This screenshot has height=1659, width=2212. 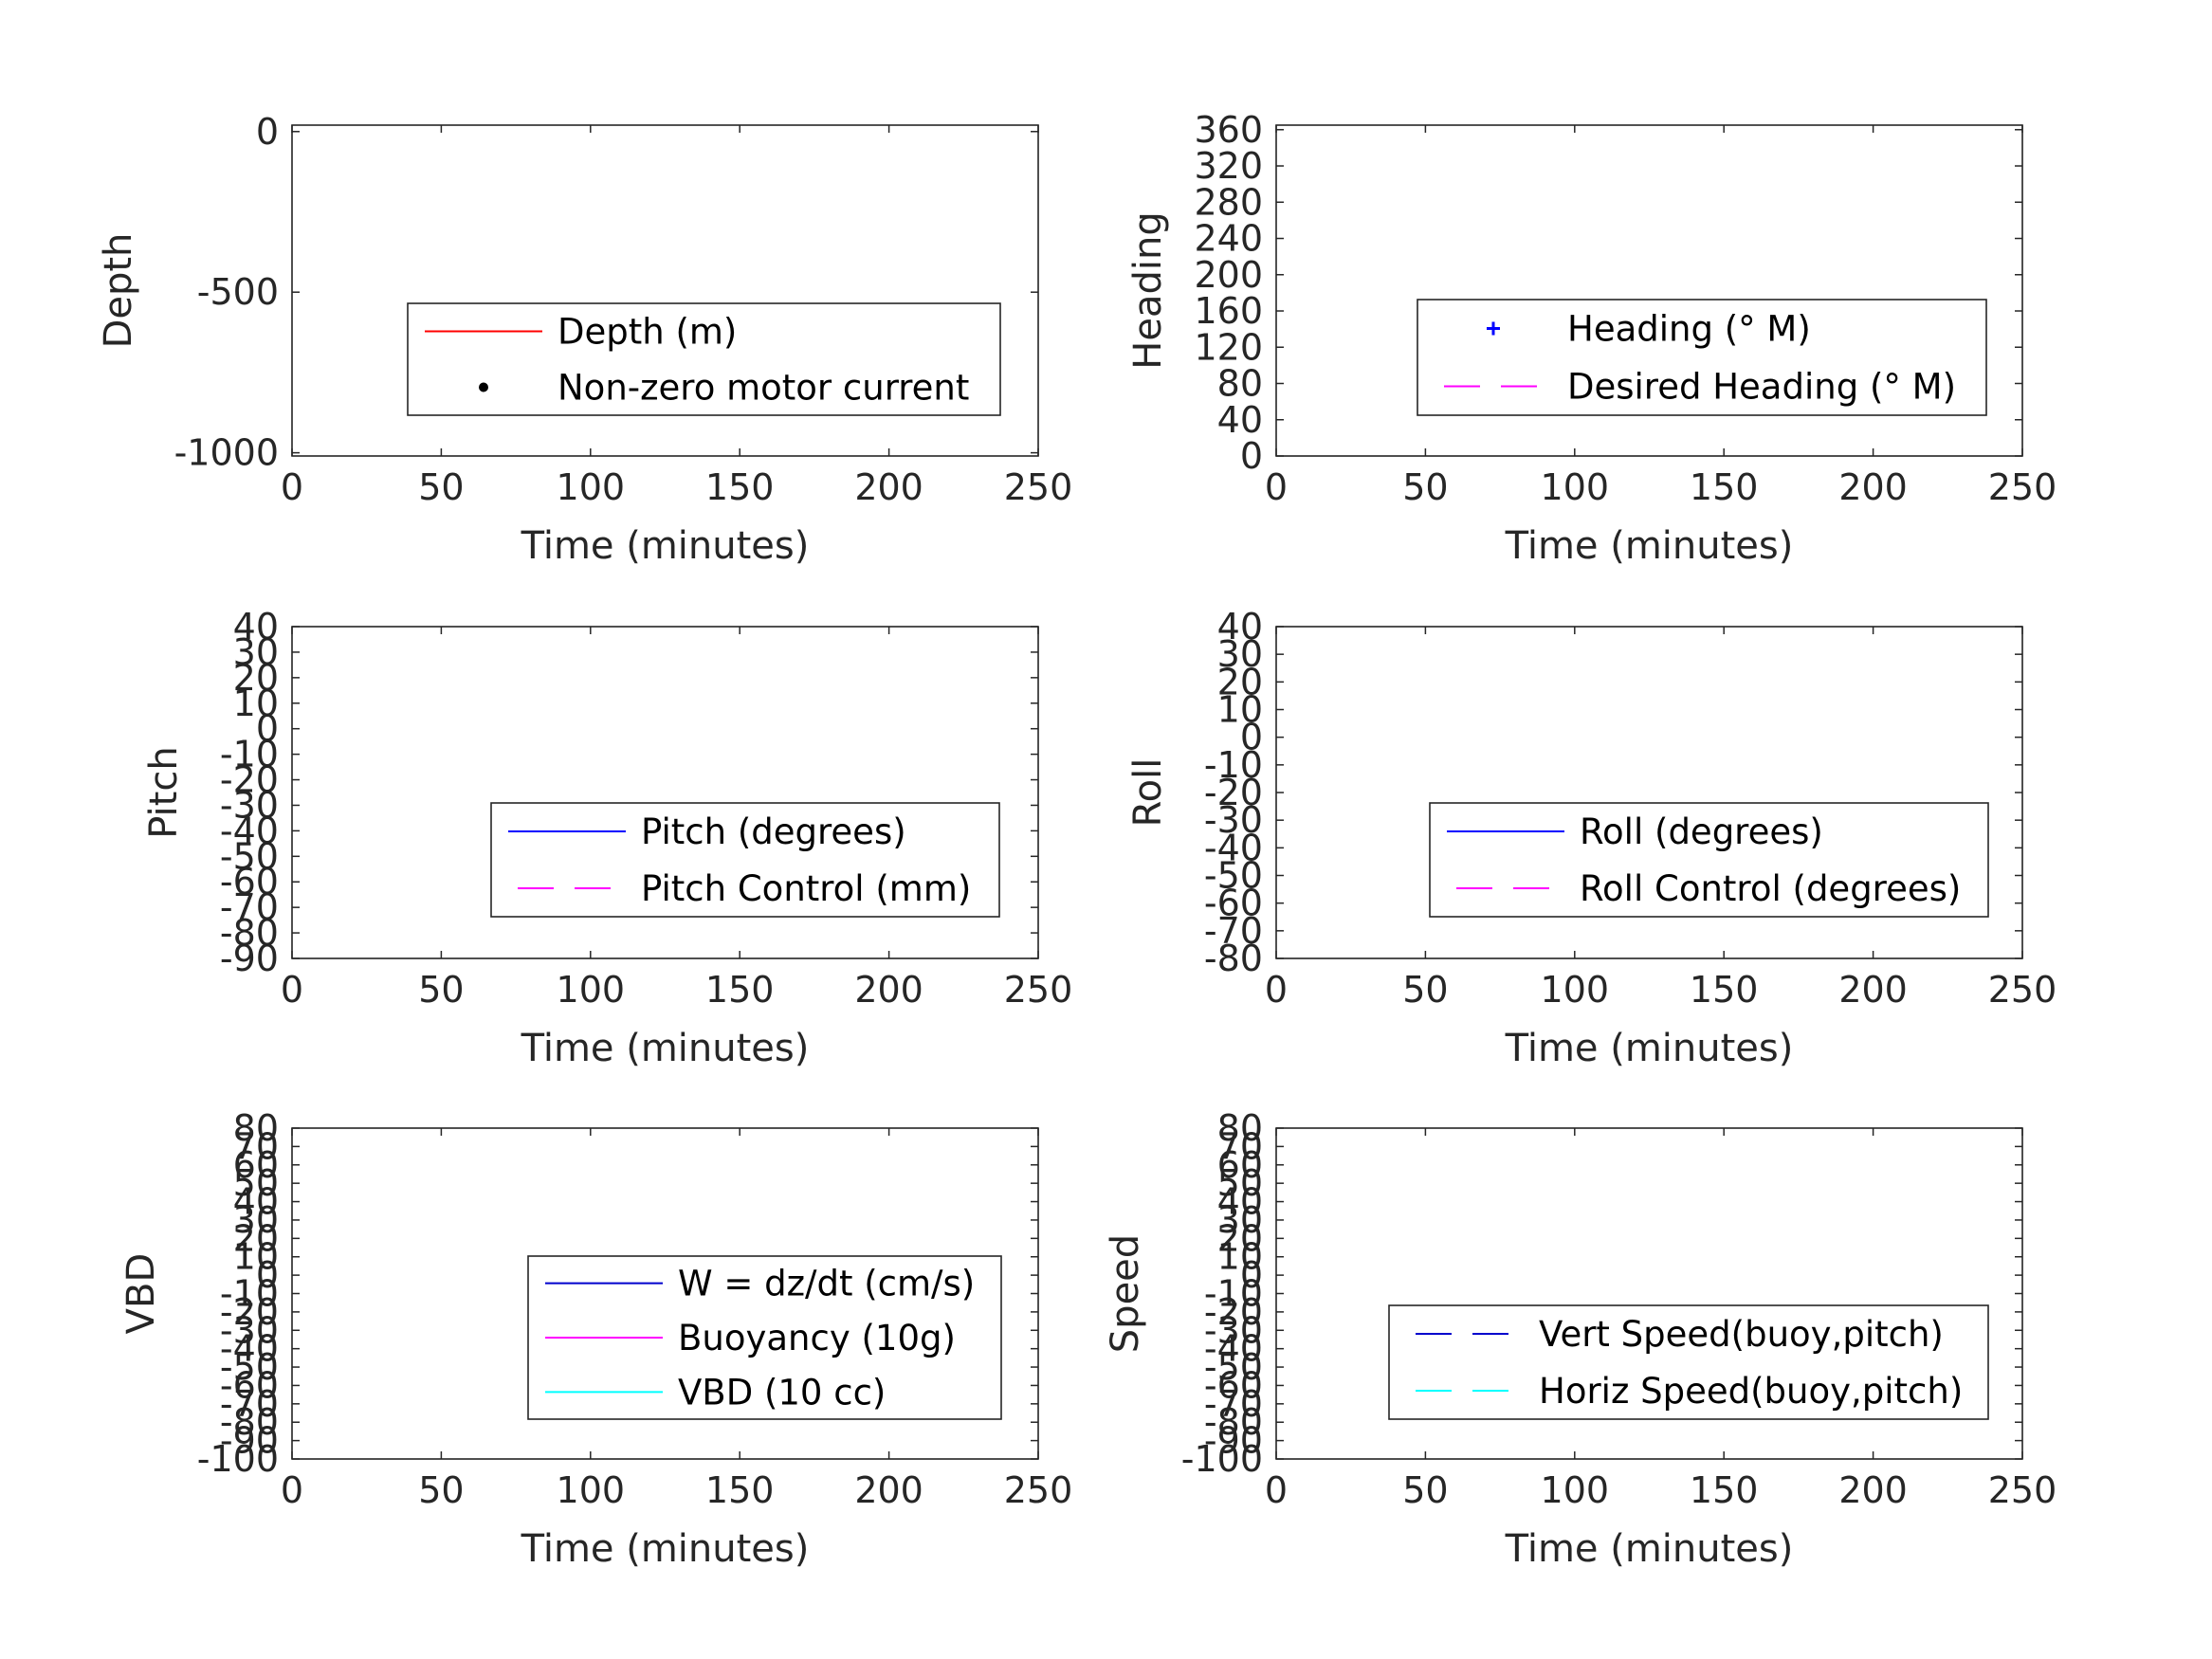 I want to click on speed-ytick-label: -70, so click(x=1233, y=1404).